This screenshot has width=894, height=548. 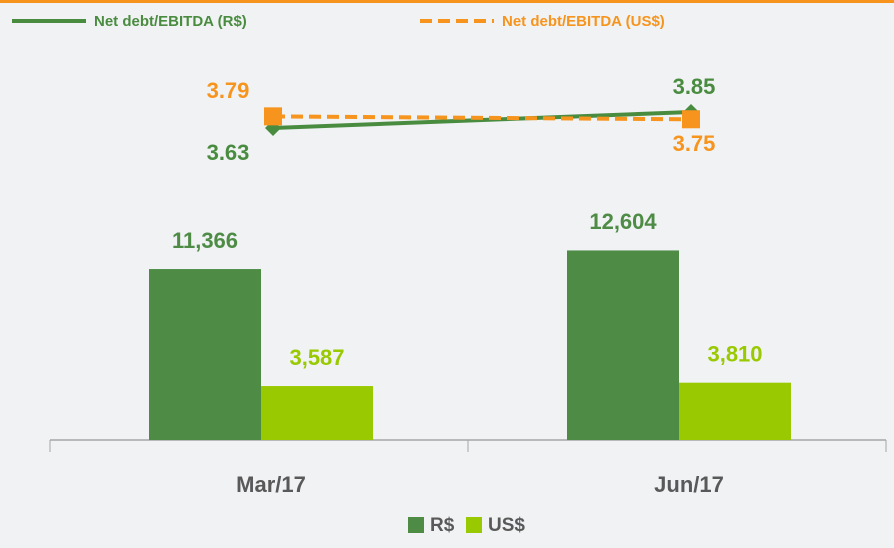 What do you see at coordinates (506, 525) in the screenshot?
I see `legend-label: US$` at bounding box center [506, 525].